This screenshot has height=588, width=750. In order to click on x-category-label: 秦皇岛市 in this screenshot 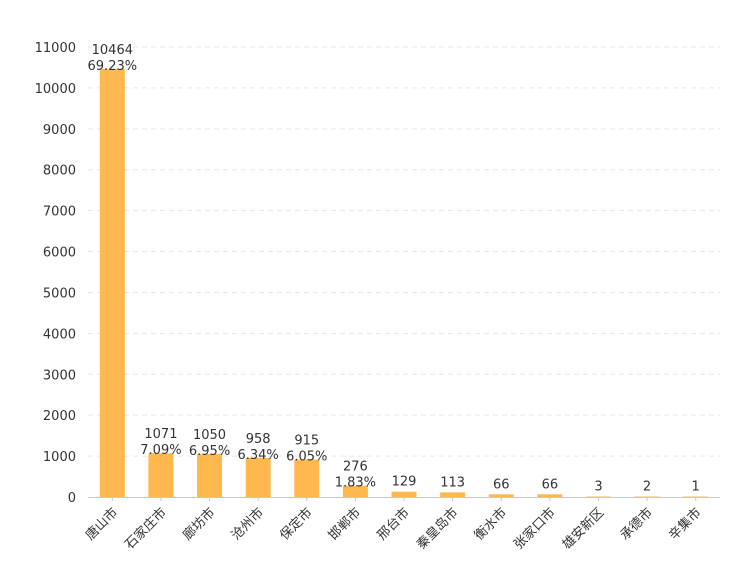, I will do `click(437, 529)`.